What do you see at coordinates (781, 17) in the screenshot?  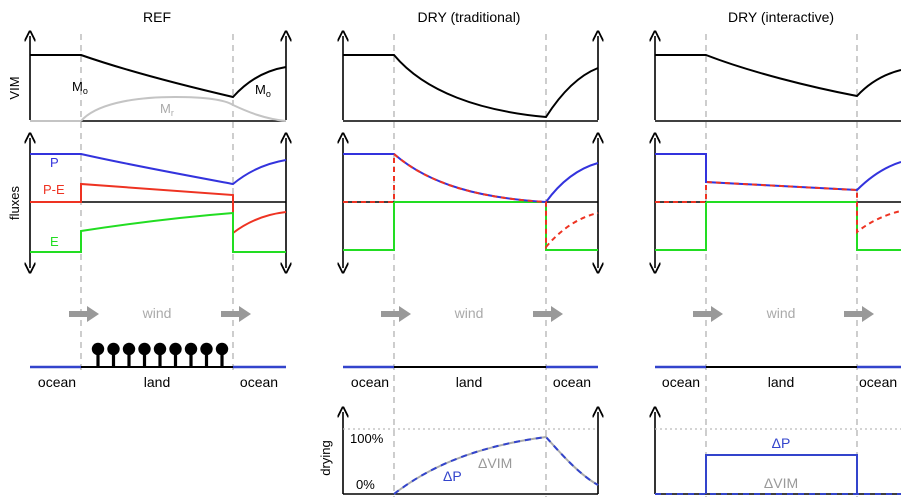 I see `panel-title-dry-interactive: DRY (interactive)` at bounding box center [781, 17].